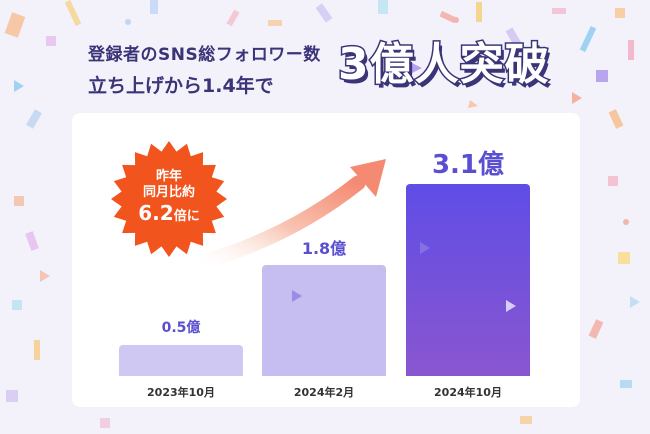 The width and height of the screenshot is (650, 434). What do you see at coordinates (168, 176) in the screenshot?
I see `badge-line1: 昨年` at bounding box center [168, 176].